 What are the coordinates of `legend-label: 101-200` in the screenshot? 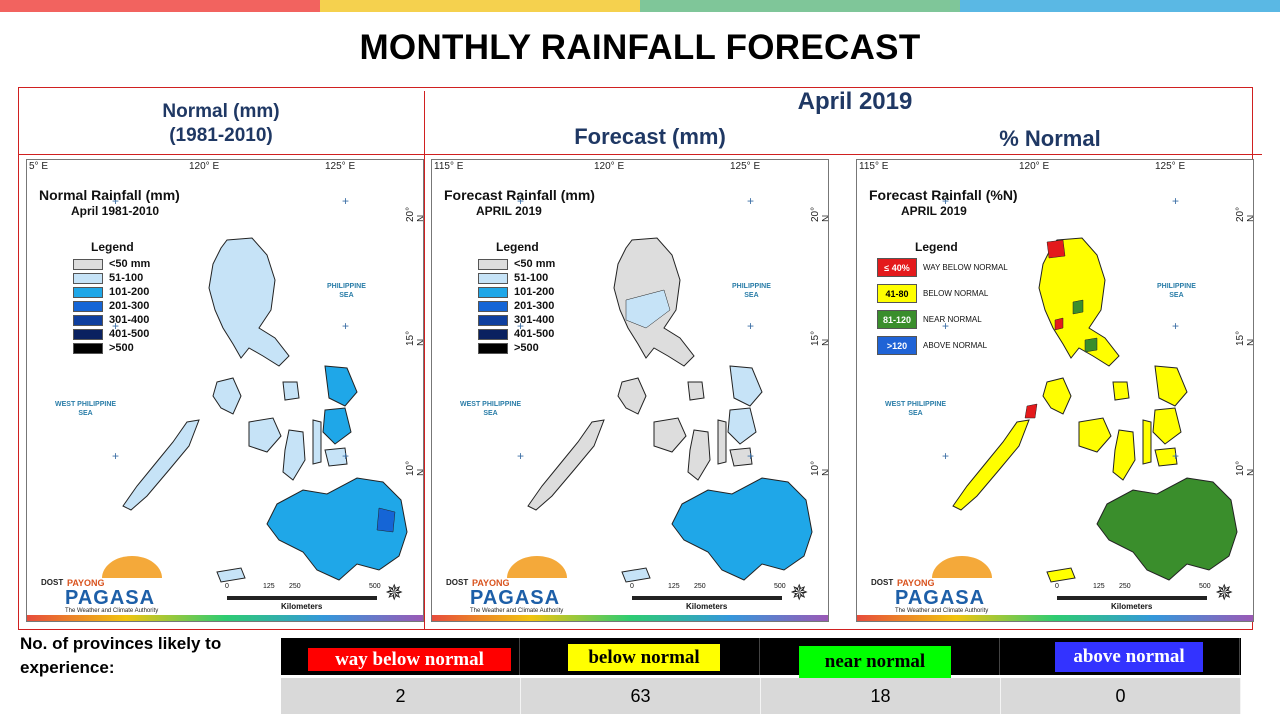 It's located at (534, 292).